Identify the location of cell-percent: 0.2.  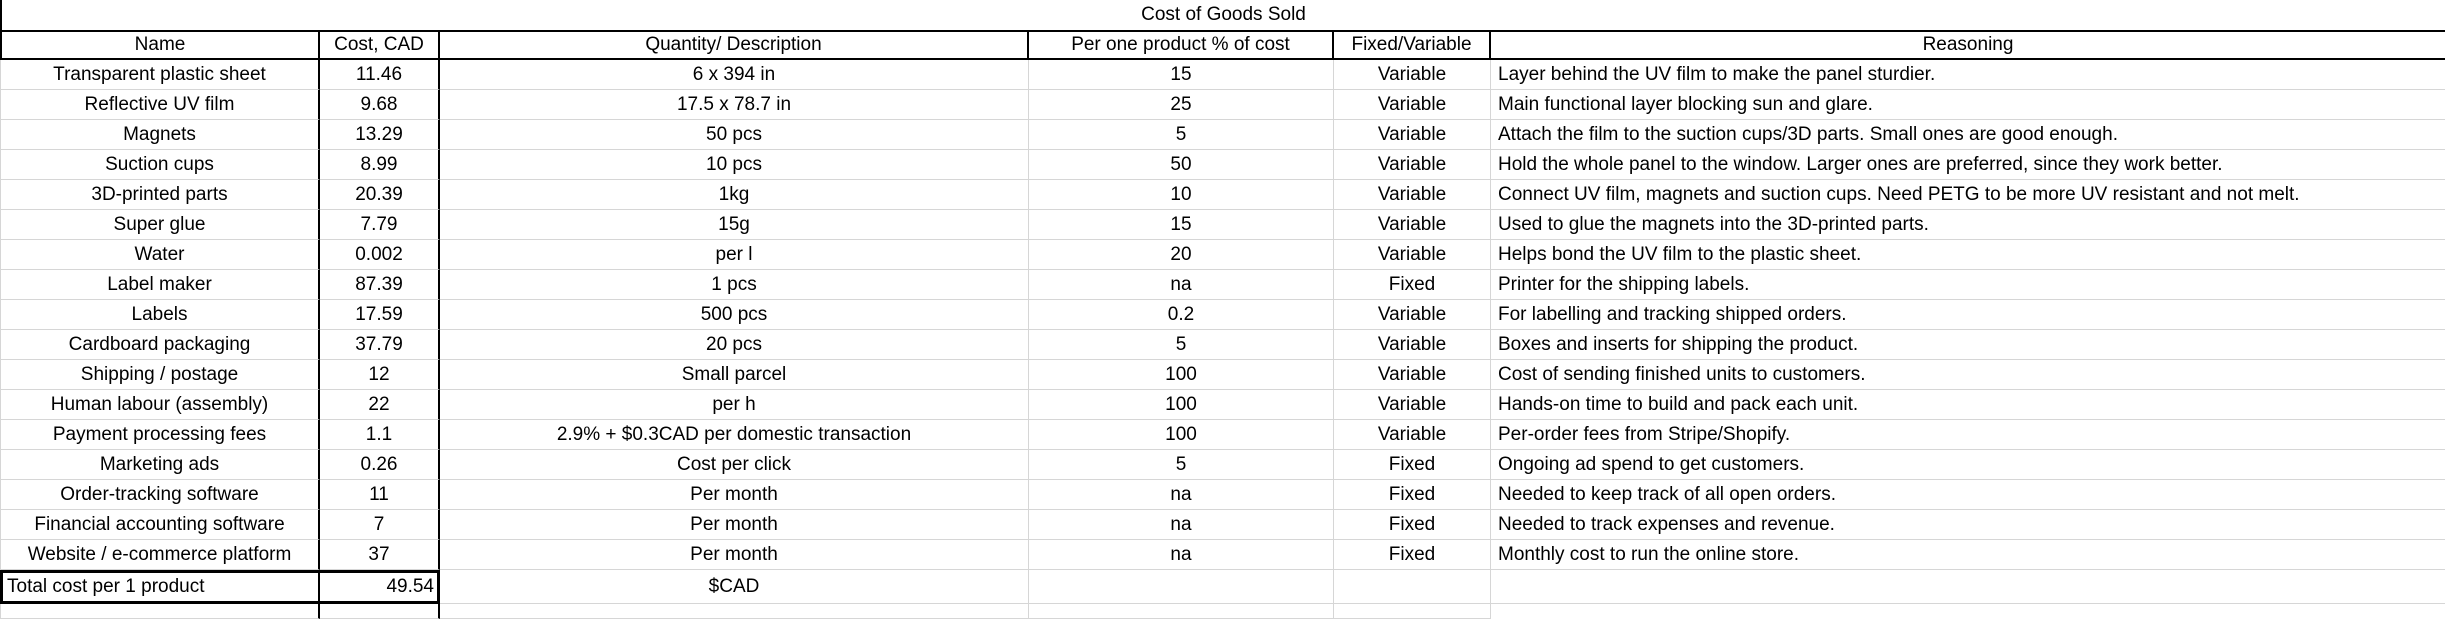
(1181, 315).